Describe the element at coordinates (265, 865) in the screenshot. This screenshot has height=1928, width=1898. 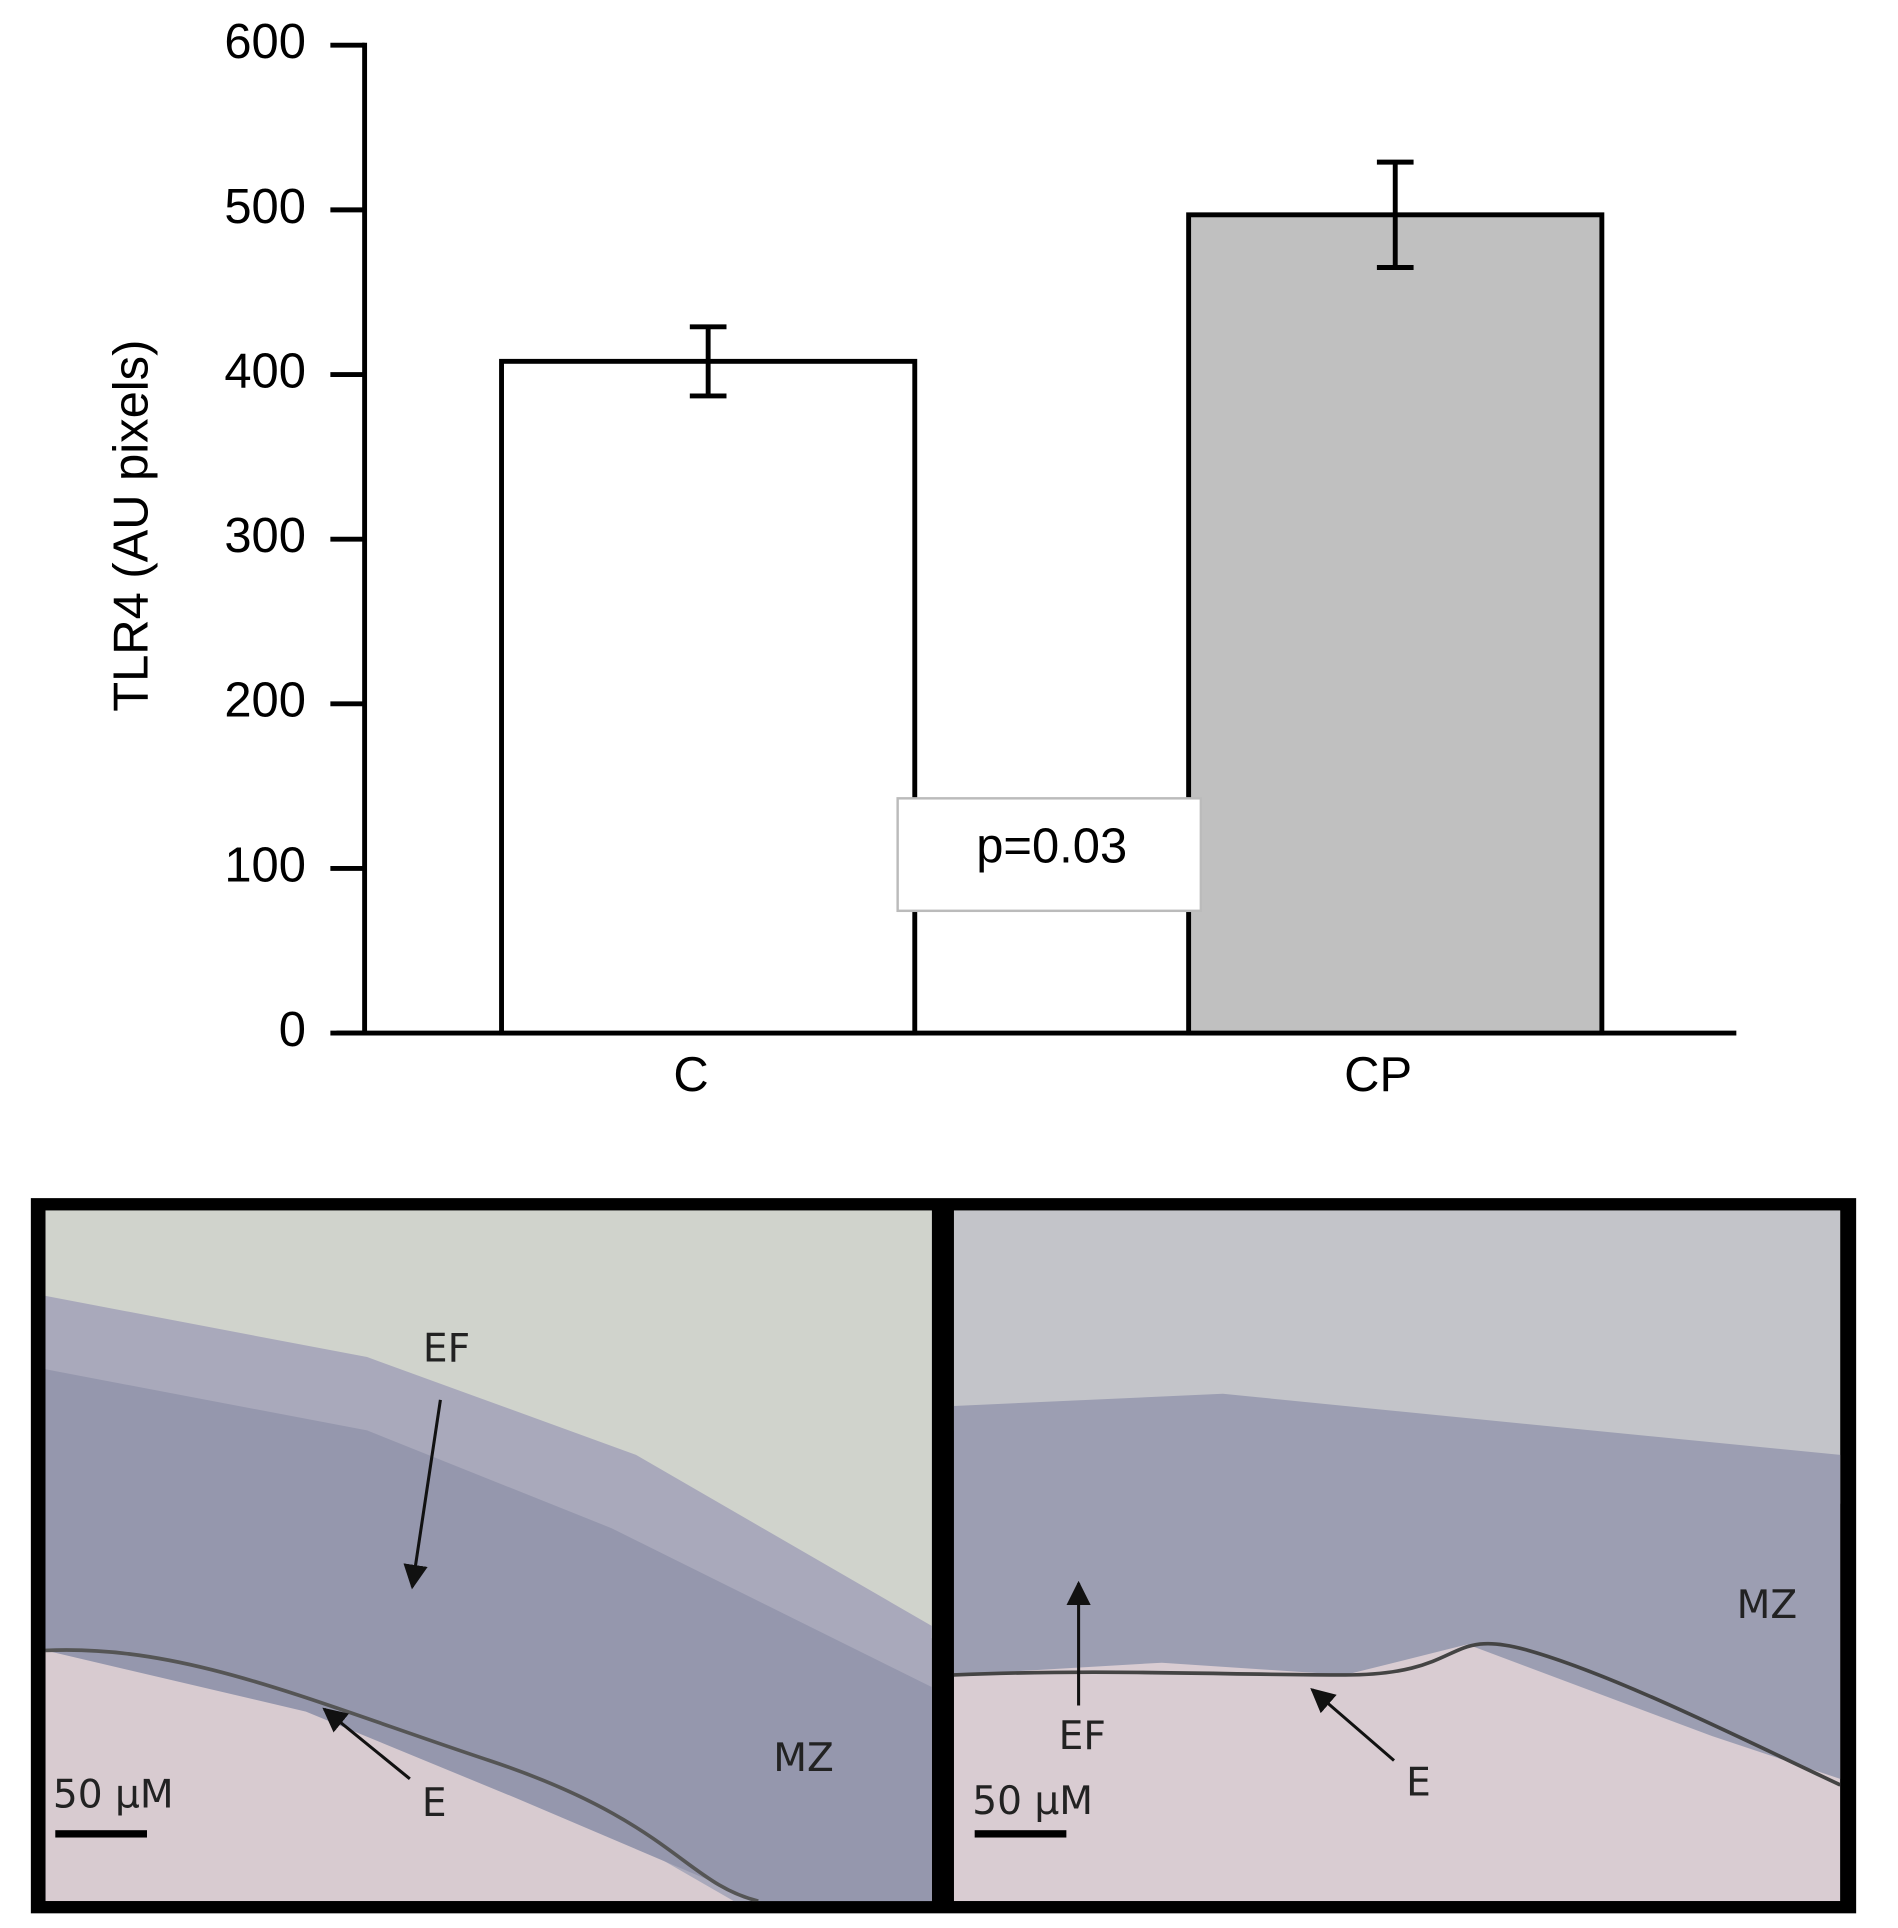
I see `y-tick-label: 100` at that location.